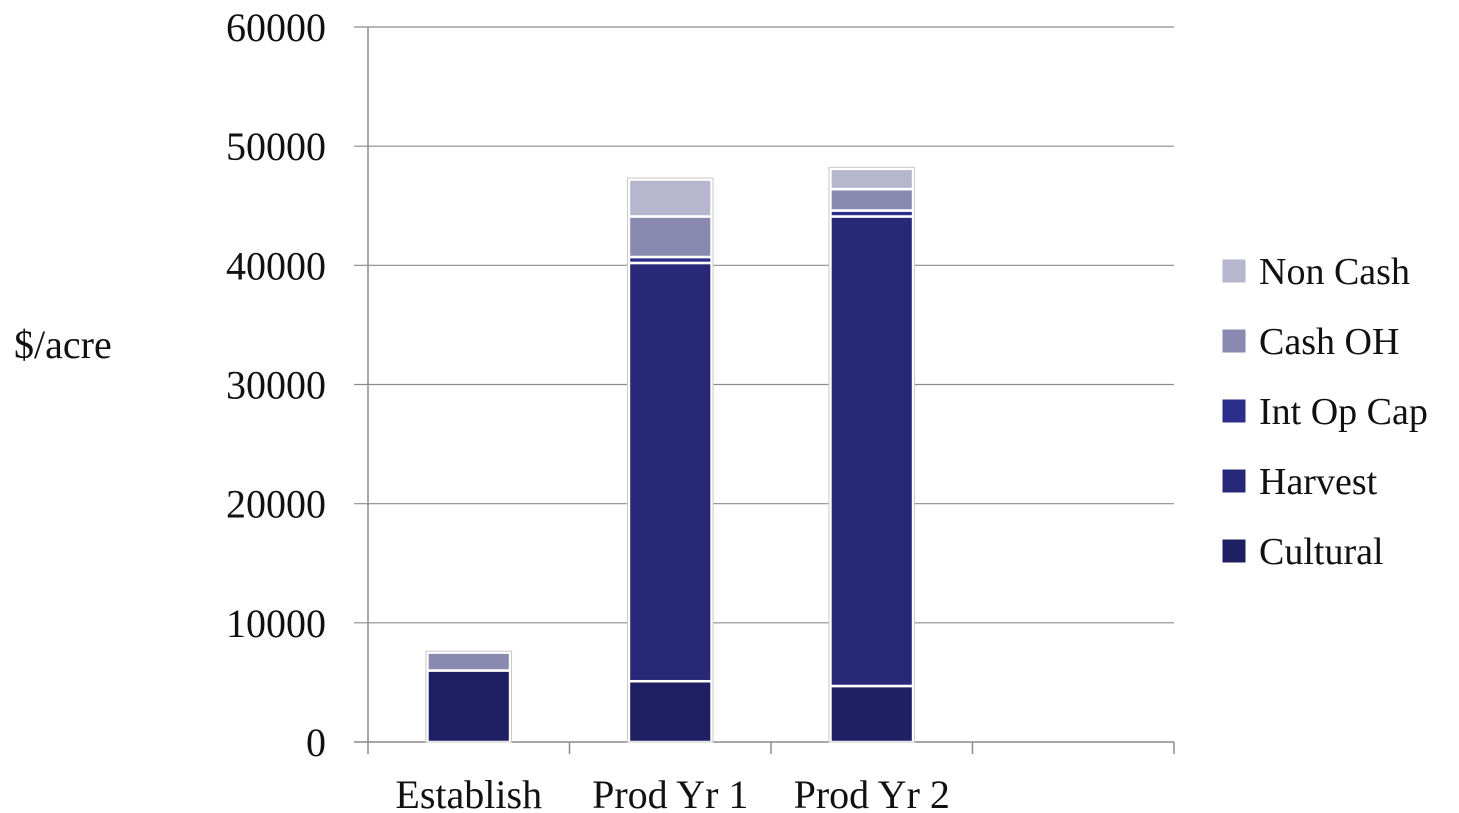  What do you see at coordinates (1321, 552) in the screenshot?
I see `legend-label: Cultural` at bounding box center [1321, 552].